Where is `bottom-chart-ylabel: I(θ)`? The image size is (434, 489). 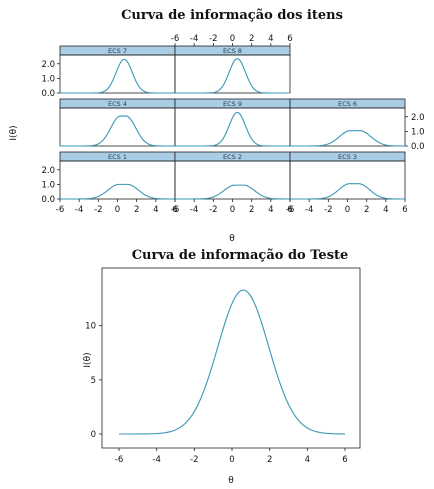 bottom-chart-ylabel: I(θ) is located at coordinates (88, 359).